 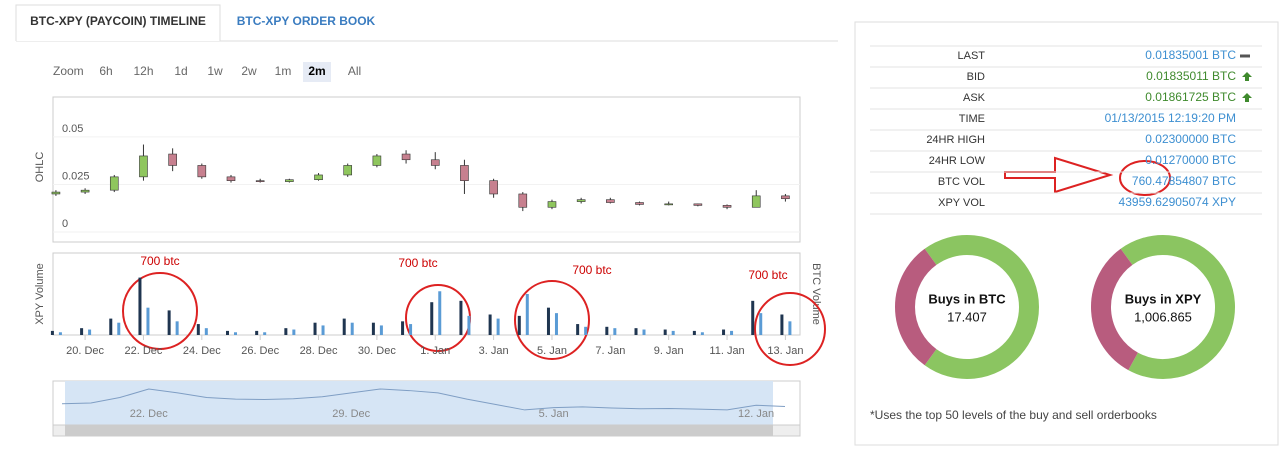 I want to click on x-tick-label: 22. Dec, so click(x=143, y=351).